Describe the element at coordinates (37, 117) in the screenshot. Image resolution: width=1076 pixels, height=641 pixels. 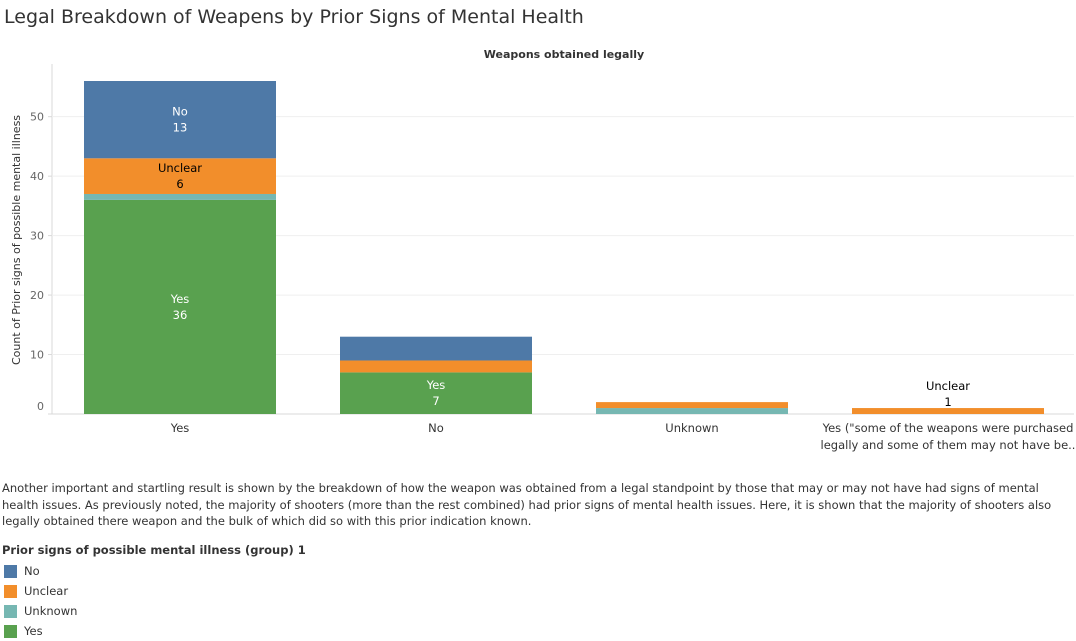
I see `y-tick-label: 50` at that location.